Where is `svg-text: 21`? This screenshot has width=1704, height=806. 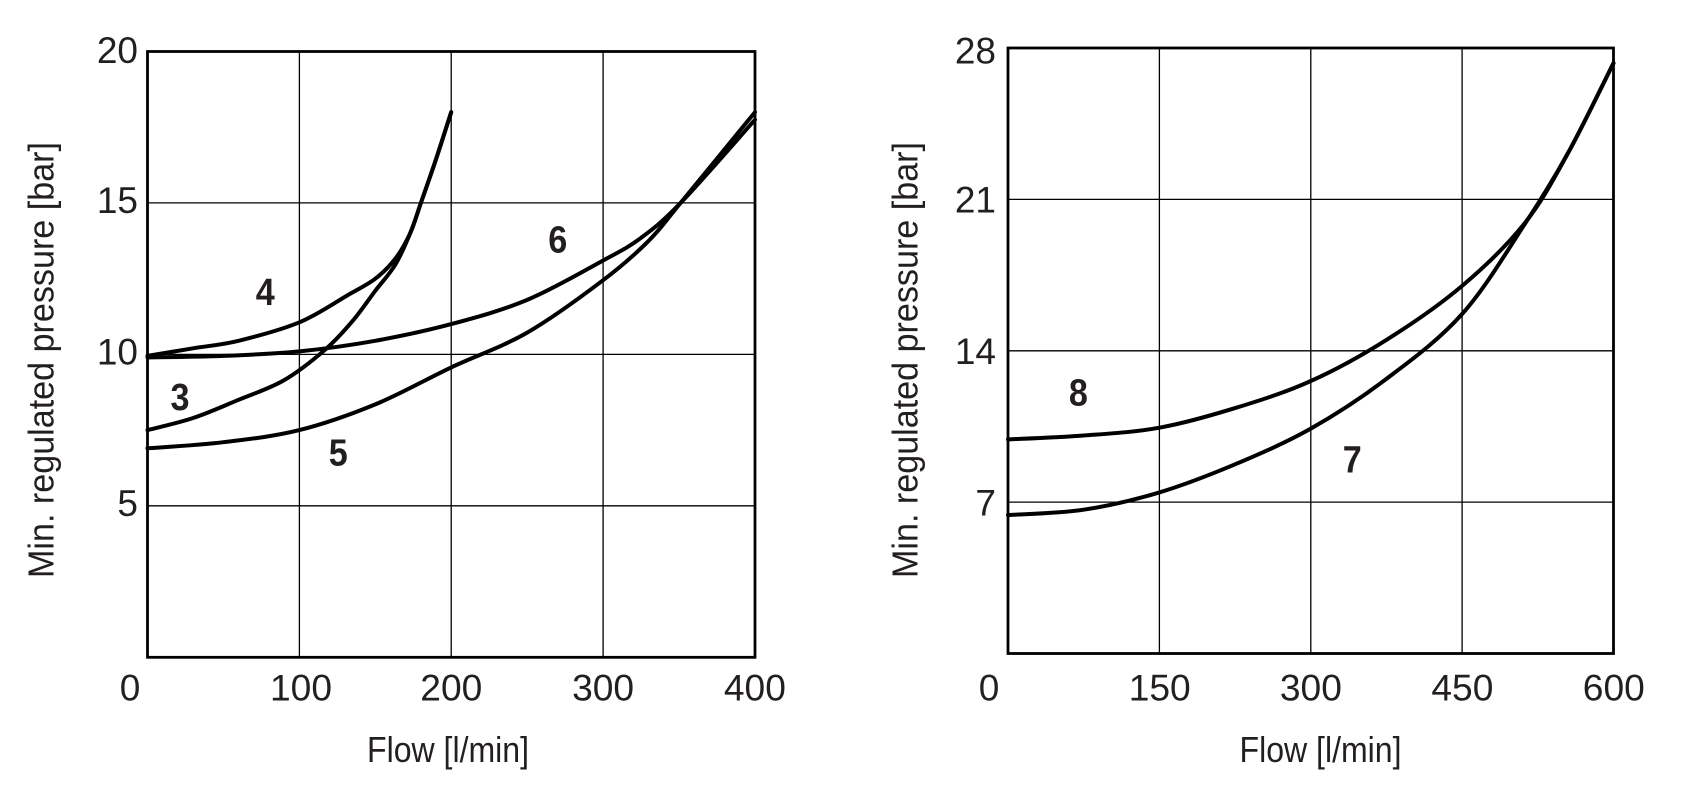 svg-text: 21 is located at coordinates (975, 200).